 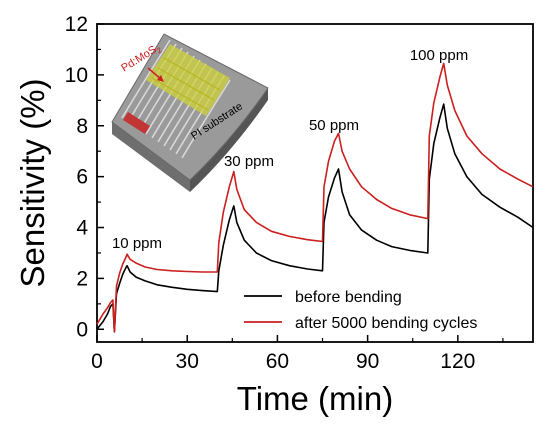 What do you see at coordinates (82, 228) in the screenshot?
I see `y-tick-label: 4` at bounding box center [82, 228].